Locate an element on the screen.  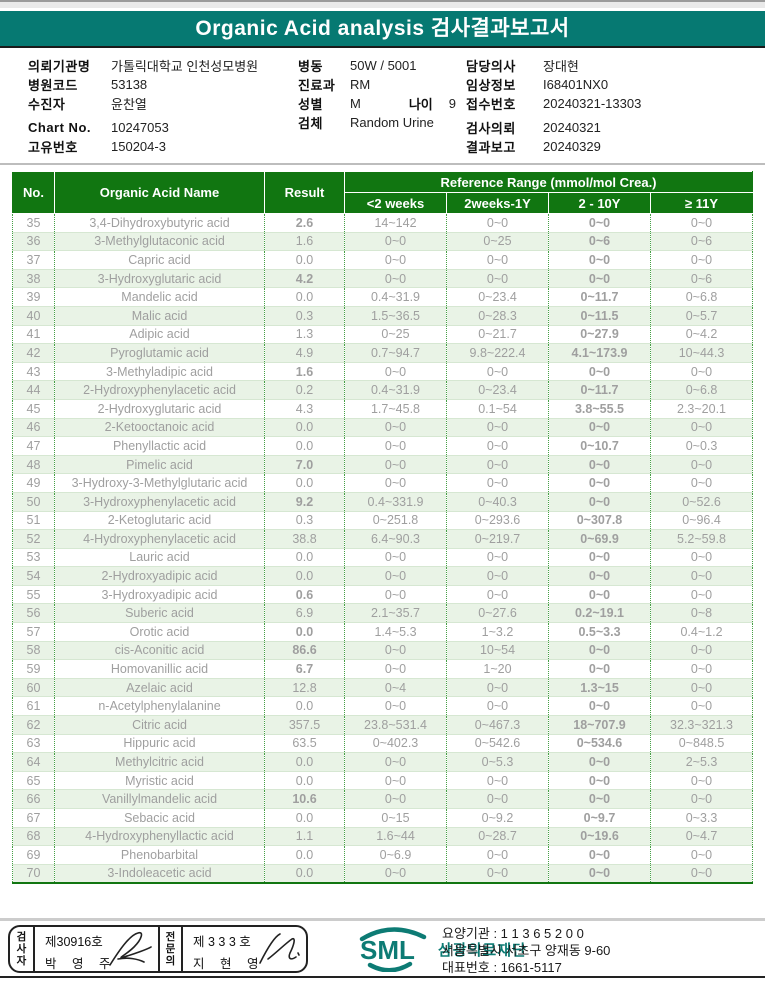
result-value: 4.2 is located at coordinates (304, 278).